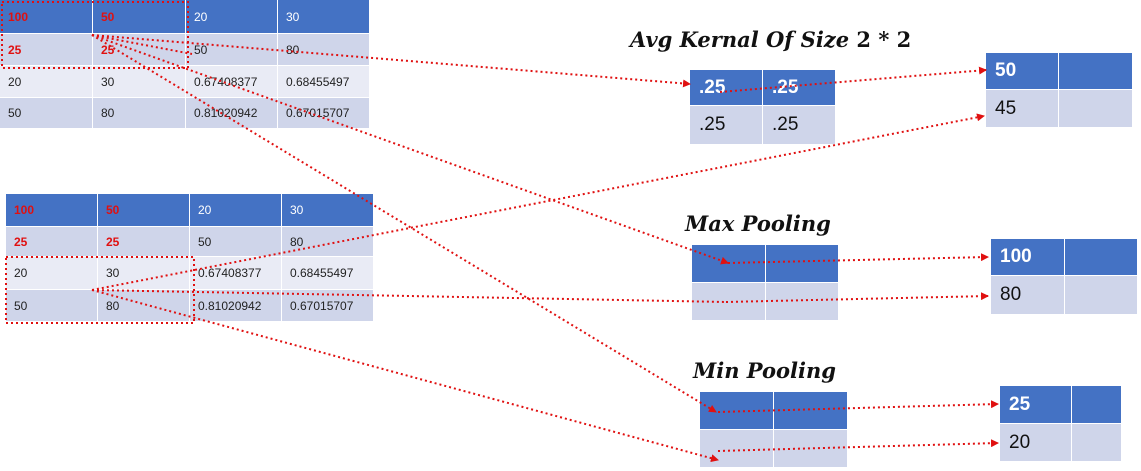 Image resolution: width=1141 pixels, height=471 pixels. What do you see at coordinates (764, 370) in the screenshot?
I see `min-pooling-title: Min Pooling` at bounding box center [764, 370].